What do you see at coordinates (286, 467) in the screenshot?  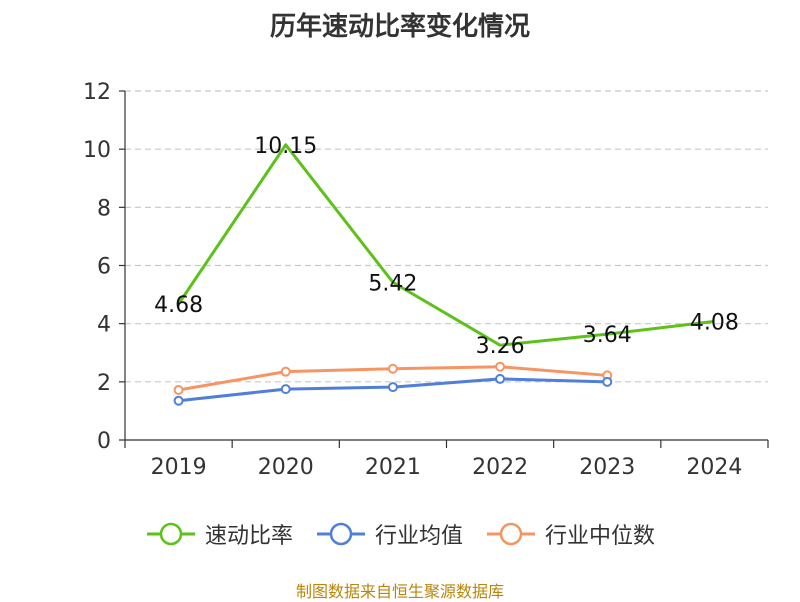 I see `x-tick-label: 2020` at bounding box center [286, 467].